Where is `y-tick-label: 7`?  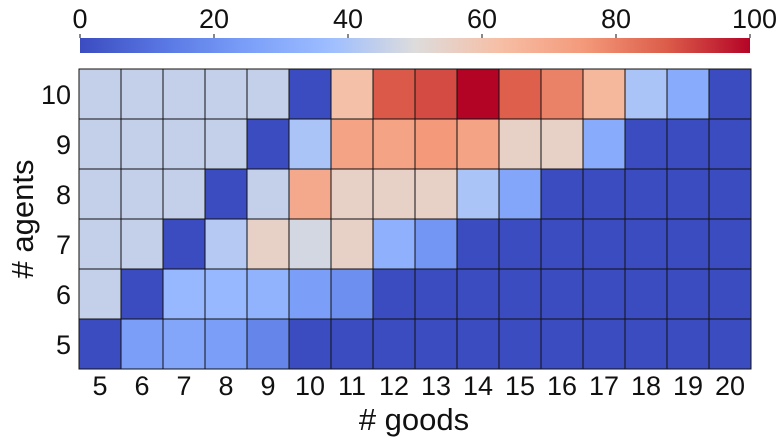 y-tick-label: 7 is located at coordinates (63, 245).